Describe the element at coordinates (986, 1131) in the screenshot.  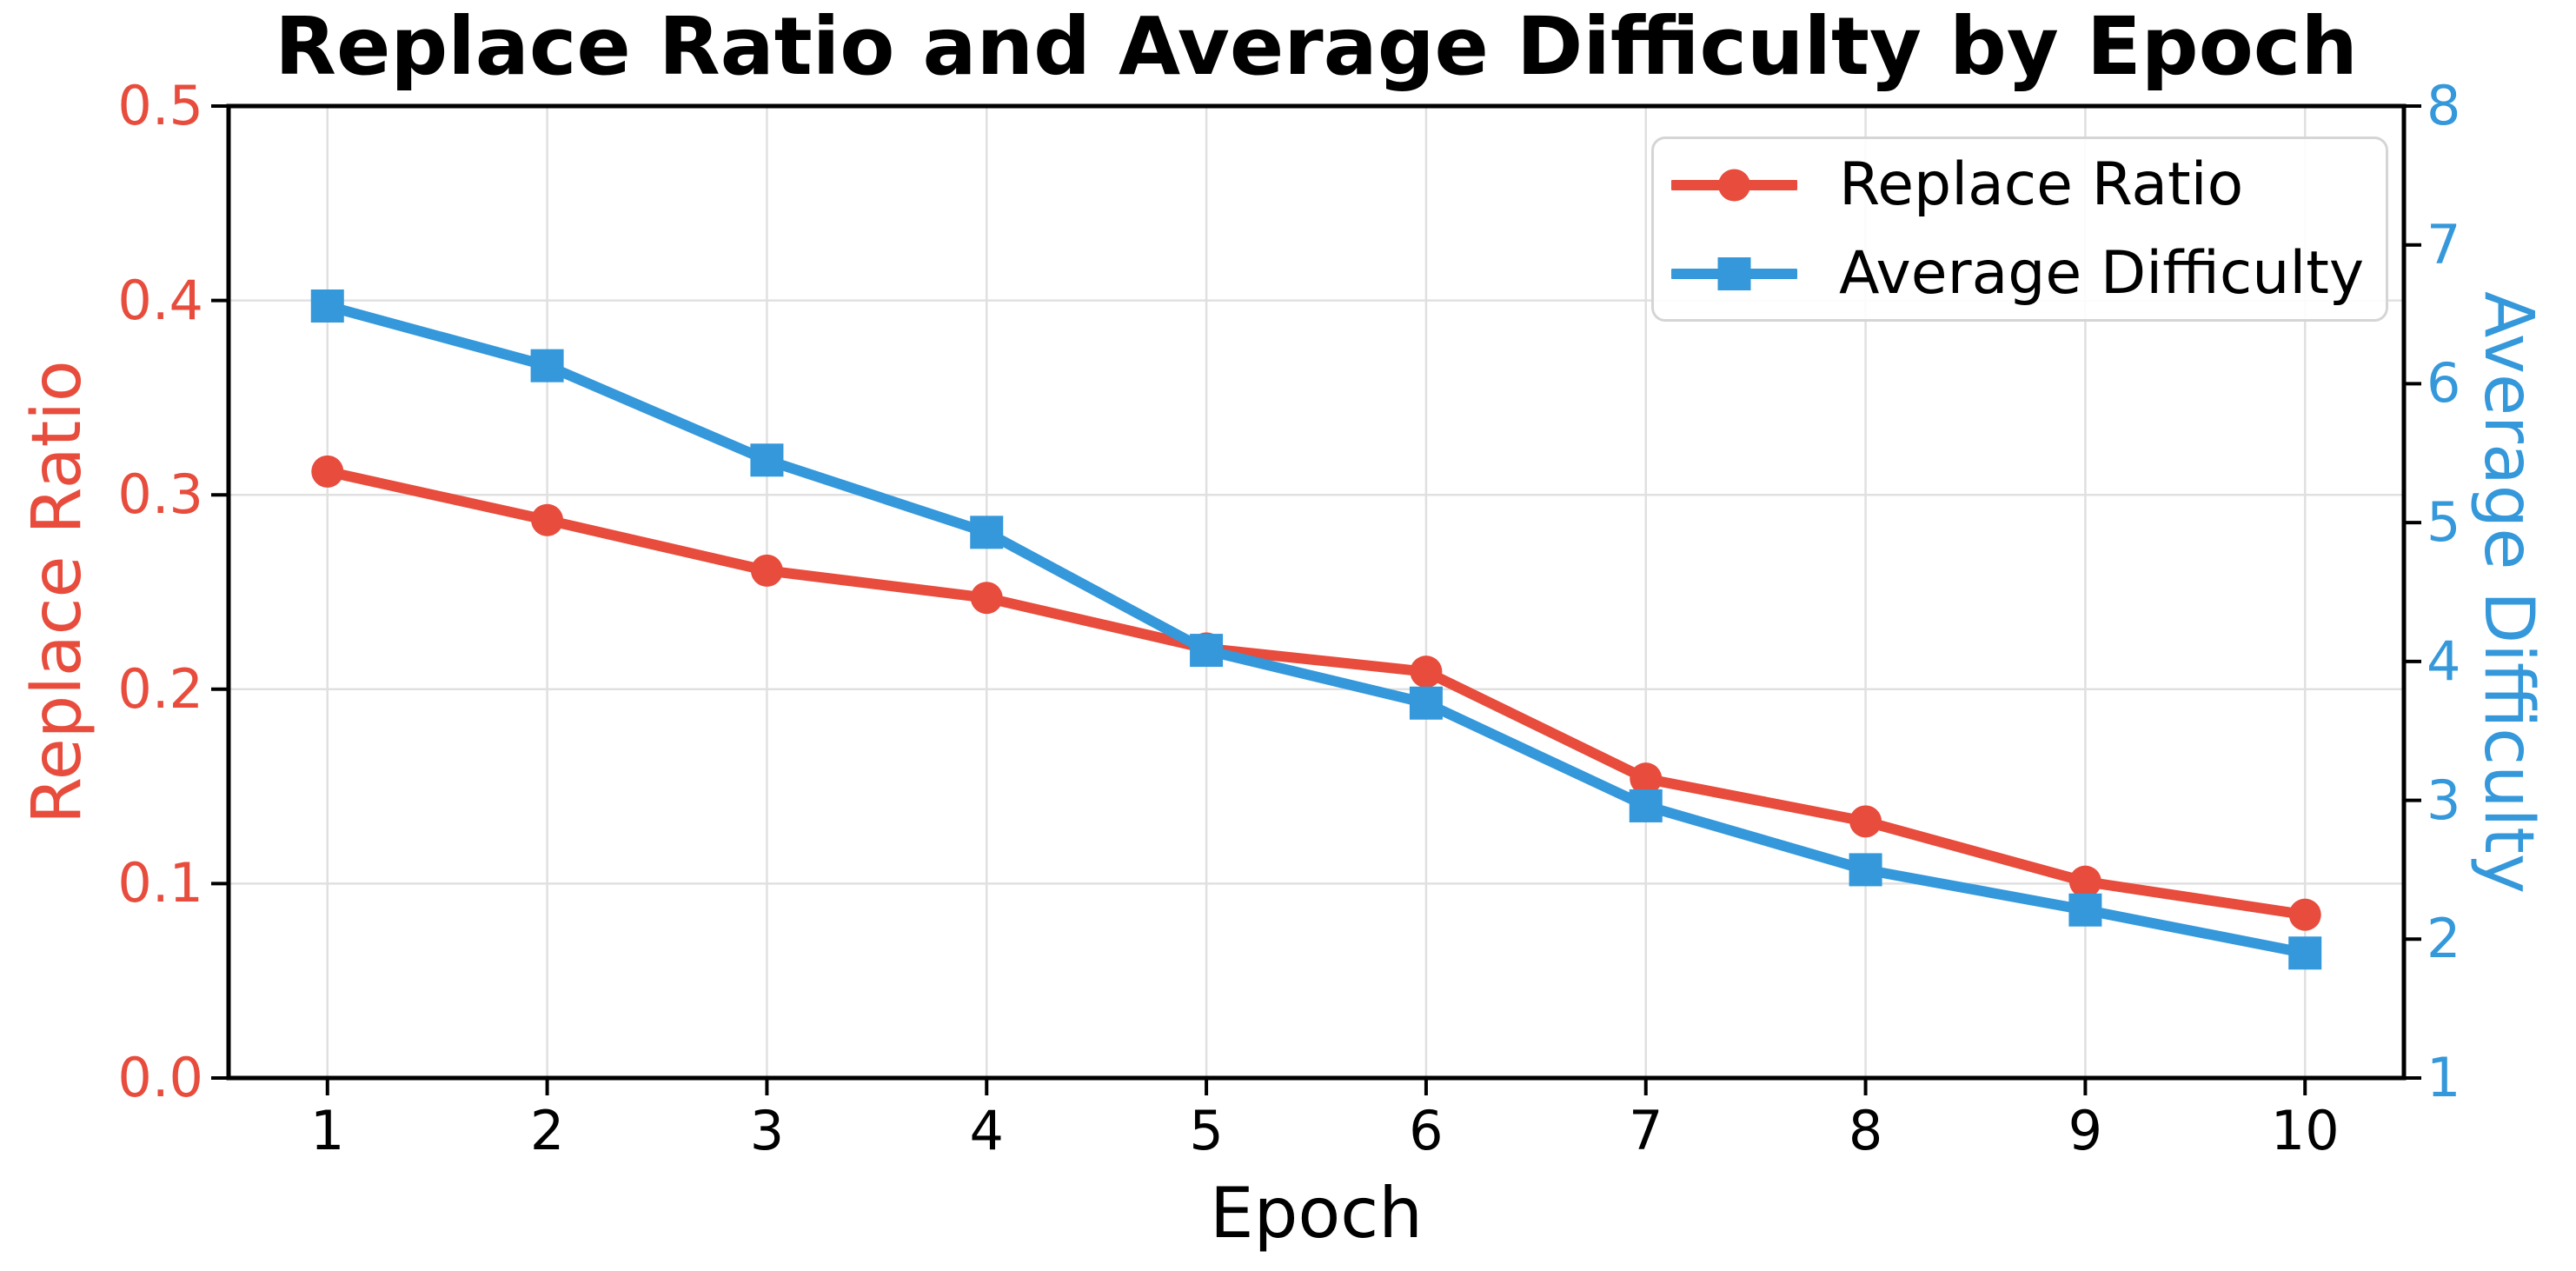
I see `x-tick-label: 4` at that location.